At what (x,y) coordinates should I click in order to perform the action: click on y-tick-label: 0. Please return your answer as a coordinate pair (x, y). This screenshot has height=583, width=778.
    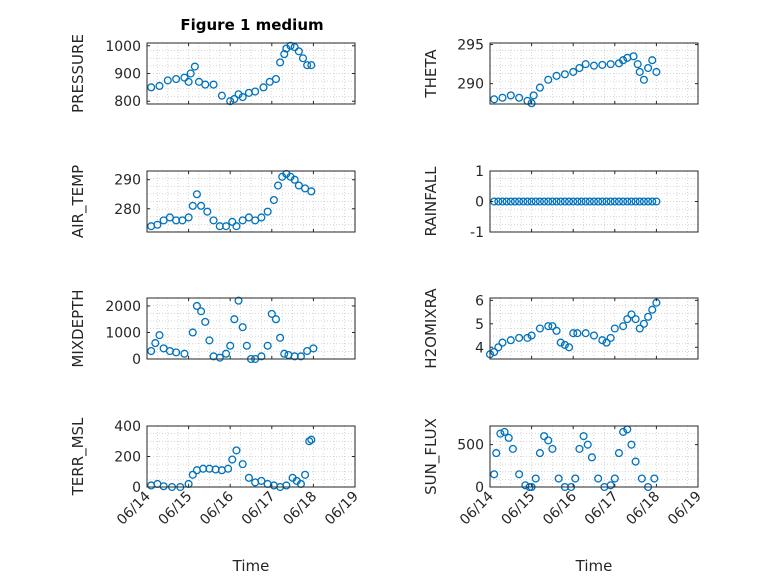
    Looking at the image, I should click on (136, 360).